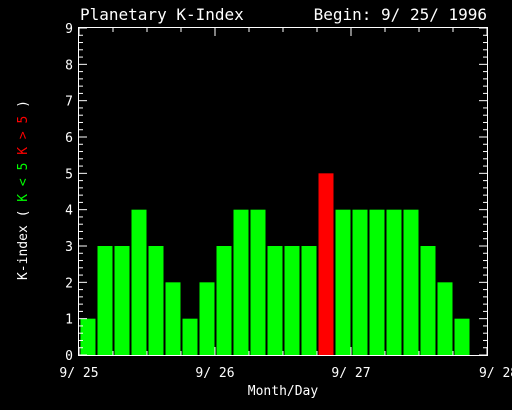 This screenshot has width=512, height=410. What do you see at coordinates (69, 320) in the screenshot?
I see `y-tick-label: 1` at bounding box center [69, 320].